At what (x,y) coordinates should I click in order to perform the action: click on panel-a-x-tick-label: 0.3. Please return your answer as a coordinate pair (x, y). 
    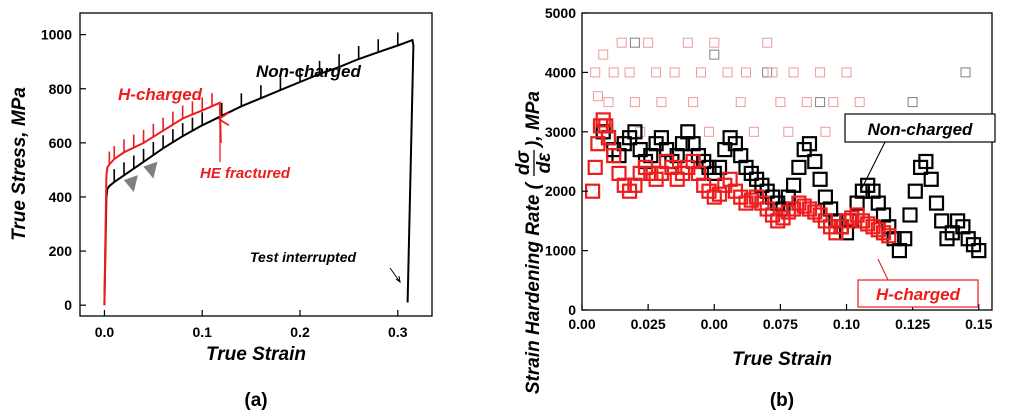
    Looking at the image, I should click on (398, 332).